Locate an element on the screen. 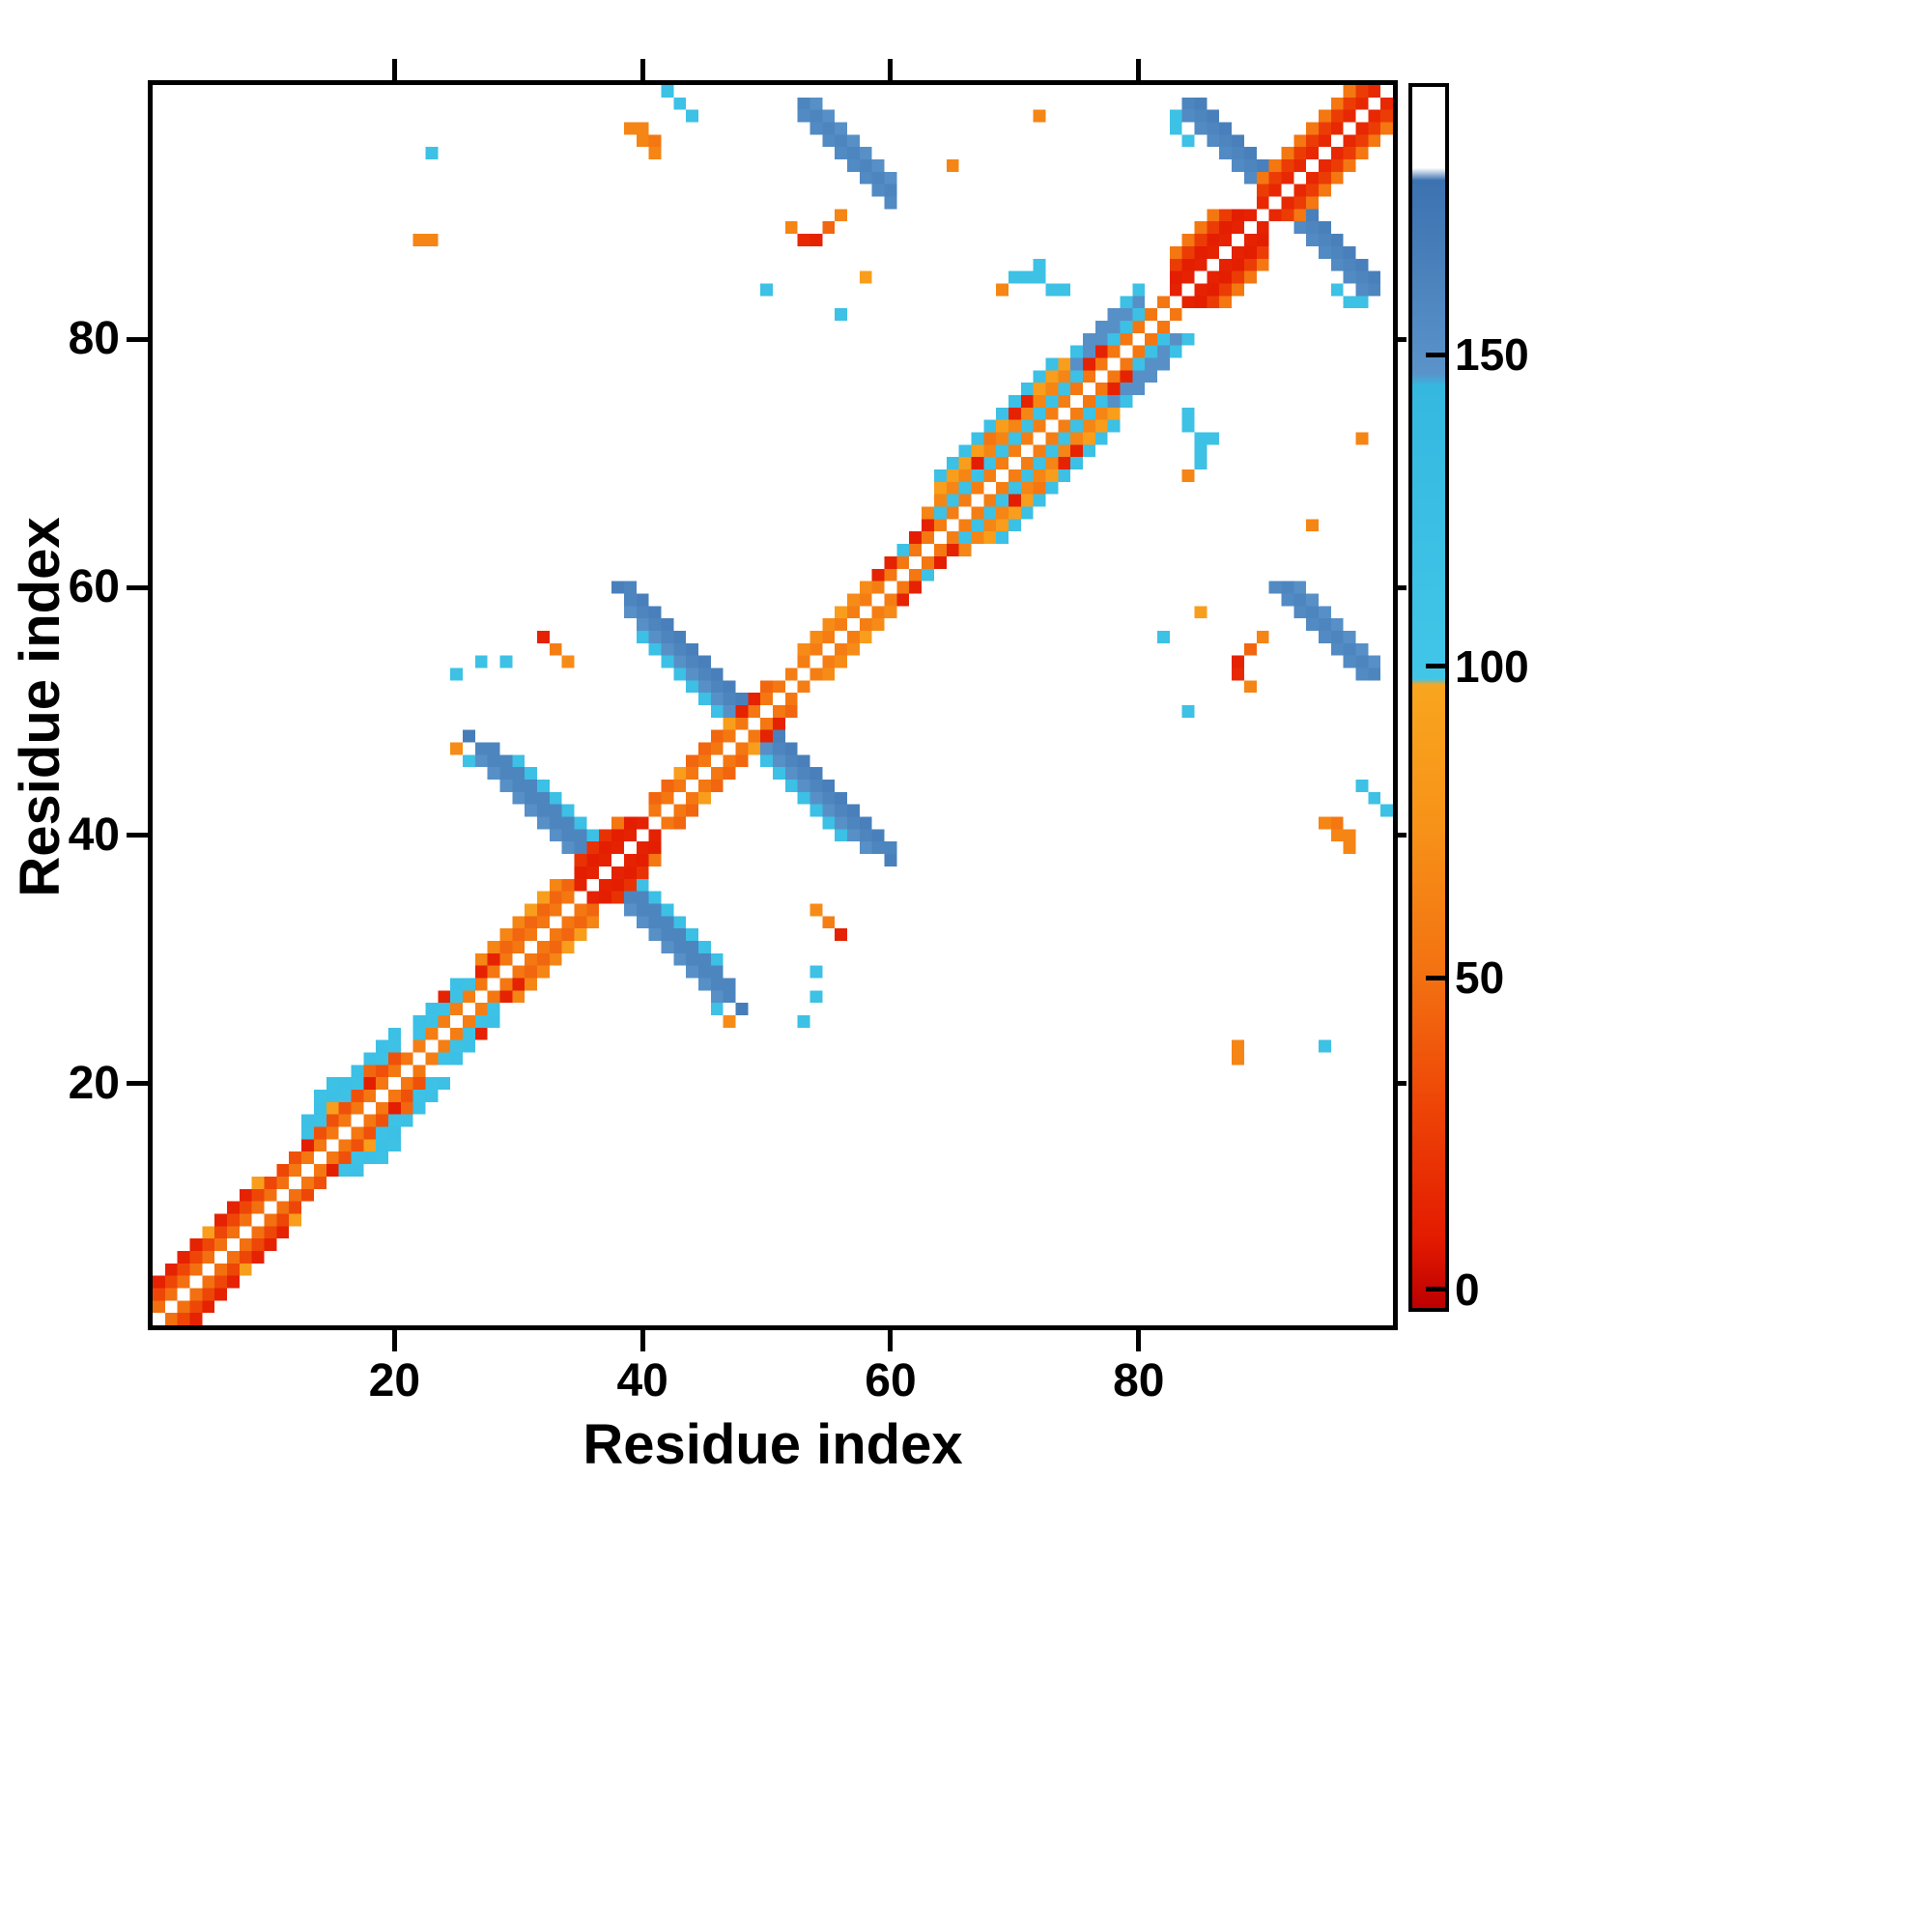  colorbar-tick-label: 0 is located at coordinates (1467, 1289).